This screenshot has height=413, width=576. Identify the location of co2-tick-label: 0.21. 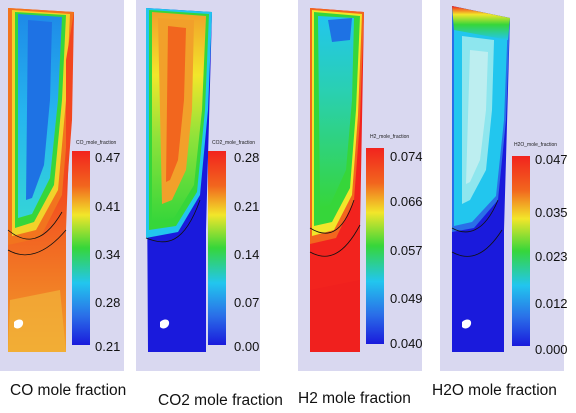
(247, 206).